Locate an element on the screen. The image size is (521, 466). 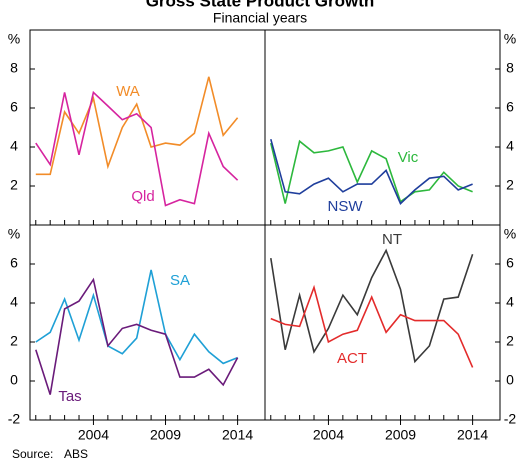
chart-subtitle: Financial years is located at coordinates (260, 18).